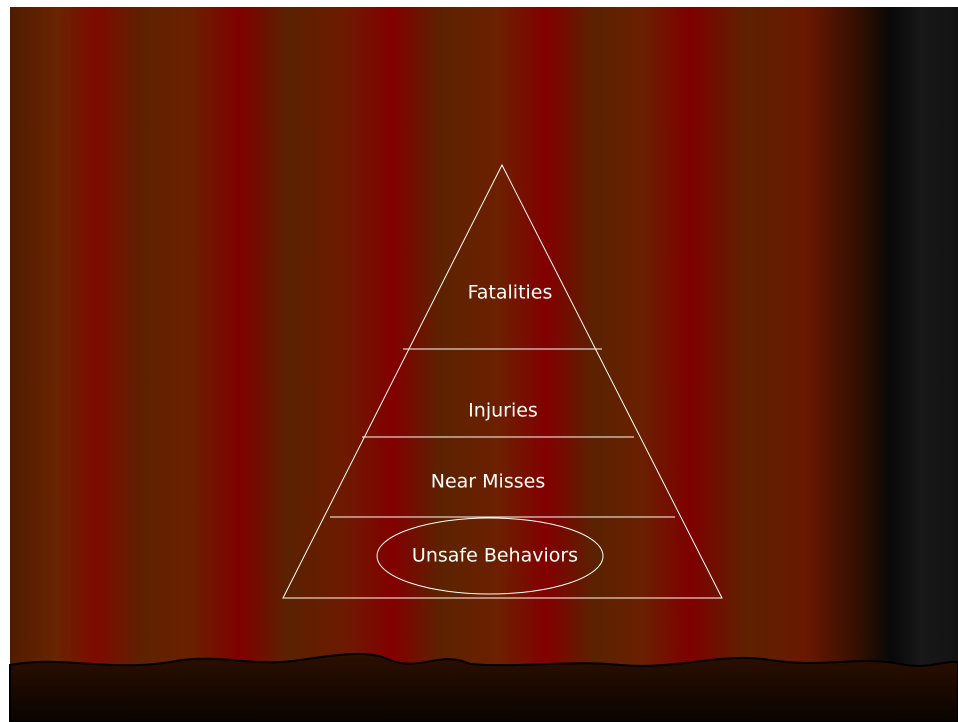 The width and height of the screenshot is (958, 722). Describe the element at coordinates (510, 293) in the screenshot. I see `level-label: Fatalities` at that location.